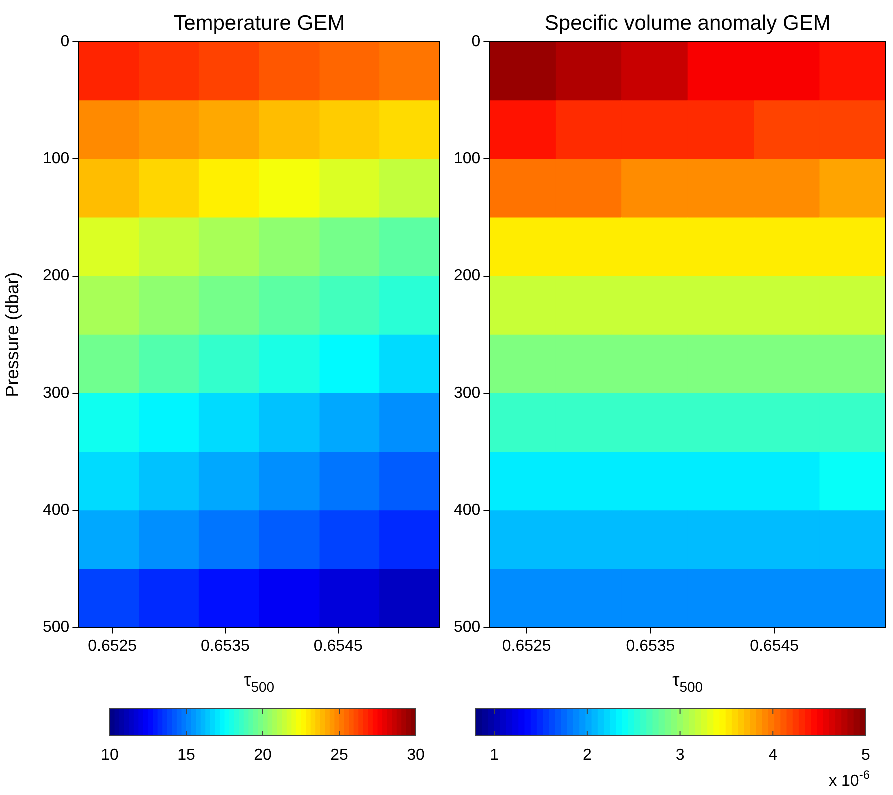  Describe the element at coordinates (773, 755) in the screenshot. I see `color-bar-label: 4` at that location.